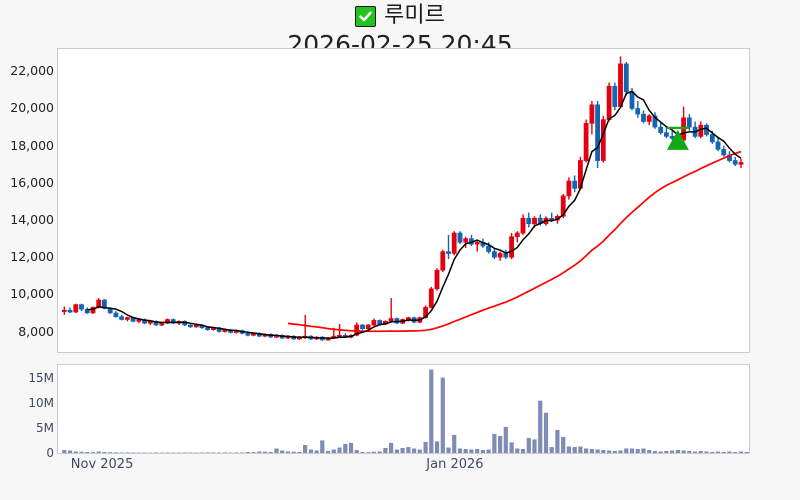 The width and height of the screenshot is (800, 500). Describe the element at coordinates (366, 16) in the screenshot. I see `green-check-icon` at that location.